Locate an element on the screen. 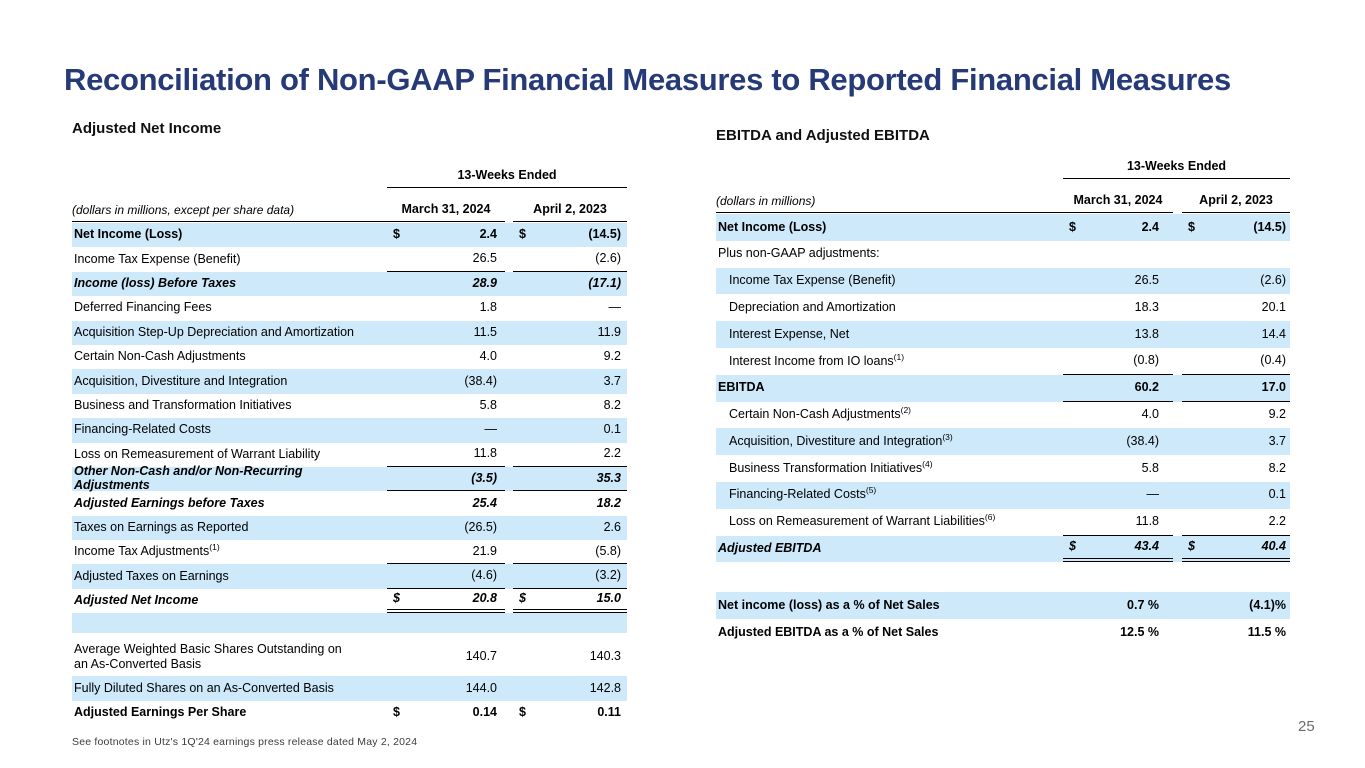 This screenshot has width=1365, height=768. row-value-cell: 5.8 is located at coordinates (1118, 468).